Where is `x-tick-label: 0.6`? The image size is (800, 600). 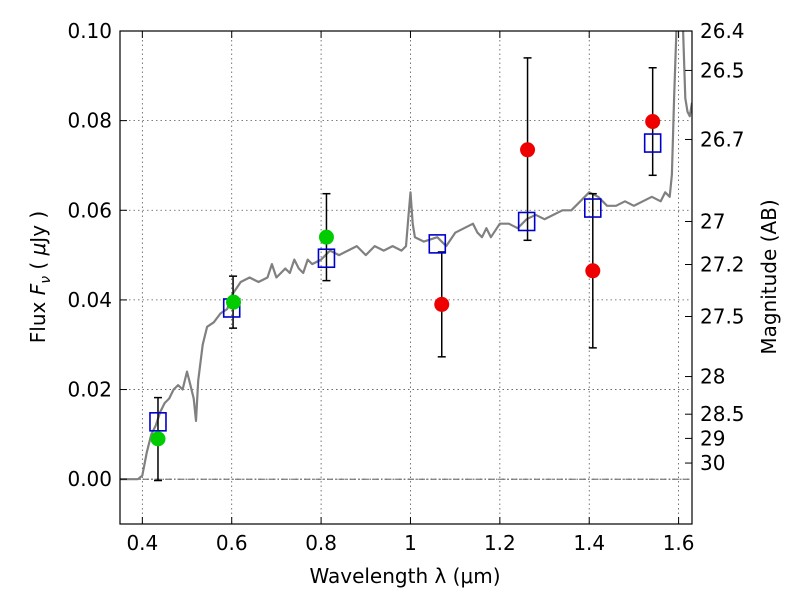 x-tick-label: 0.6 is located at coordinates (232, 543).